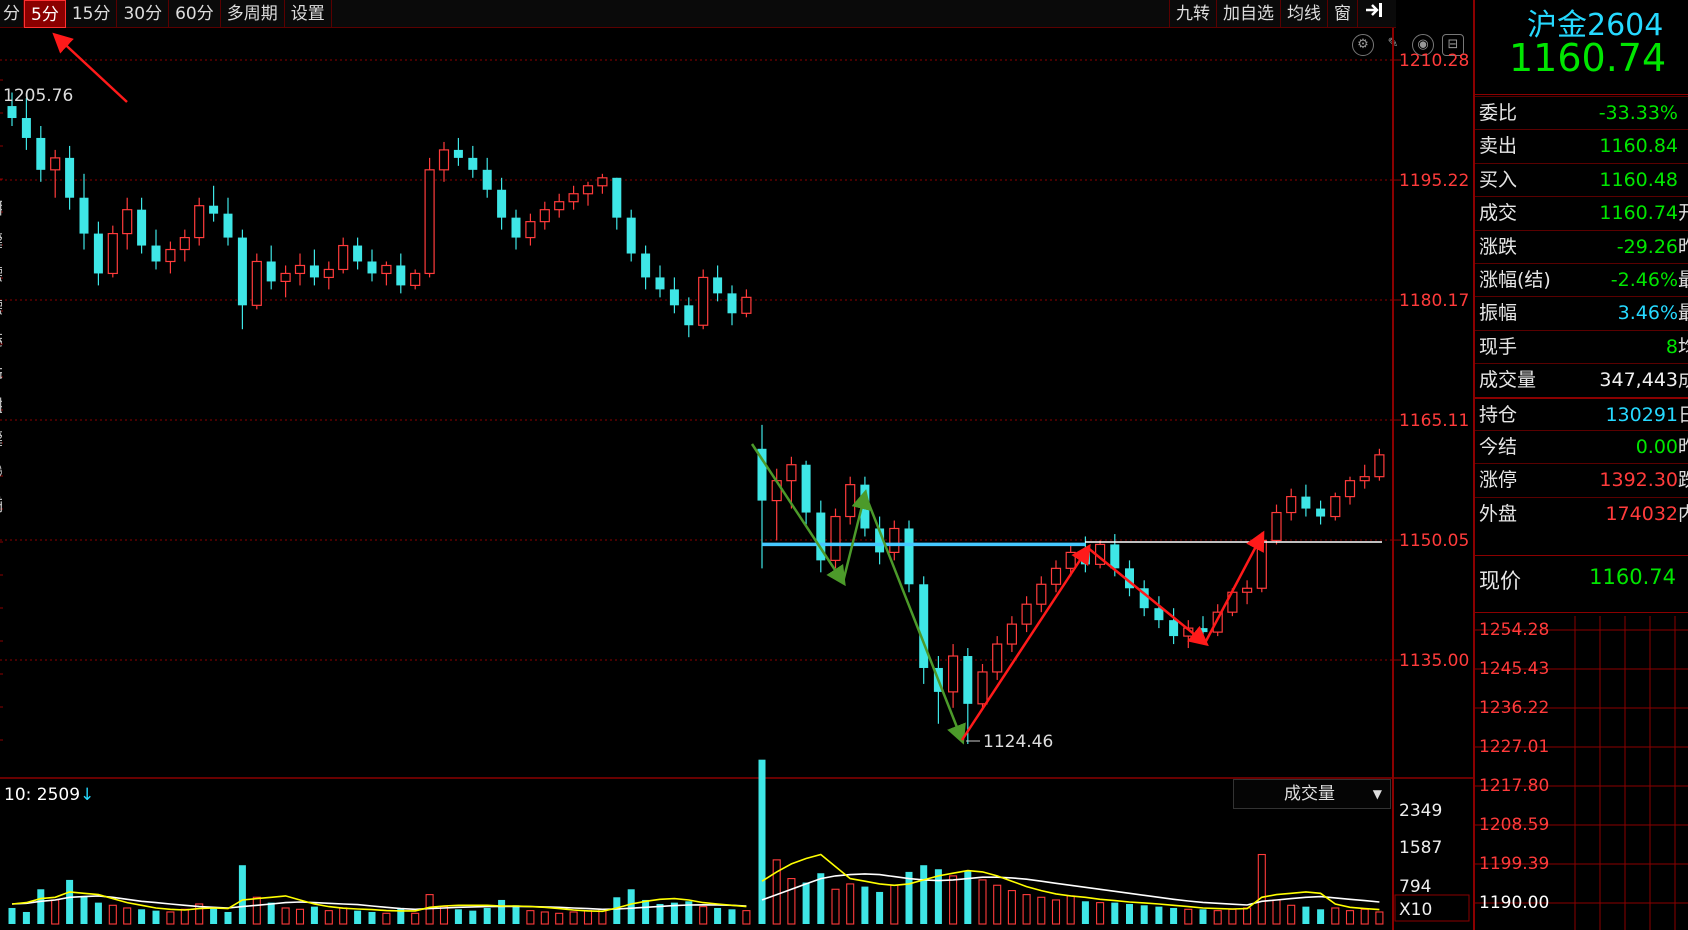 Image resolution: width=1688 pixels, height=930 pixels. Describe the element at coordinates (1588, 58) in the screenshot. I see `last-price: 1160.74` at that location.